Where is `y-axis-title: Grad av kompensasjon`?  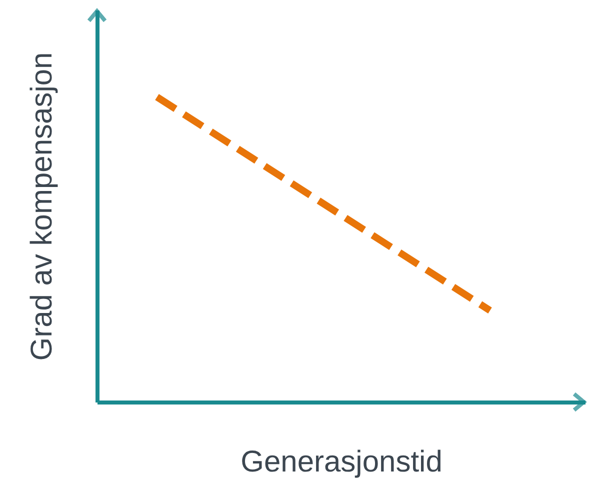 y-axis-title: Grad av kompensasjon is located at coordinates (42, 206).